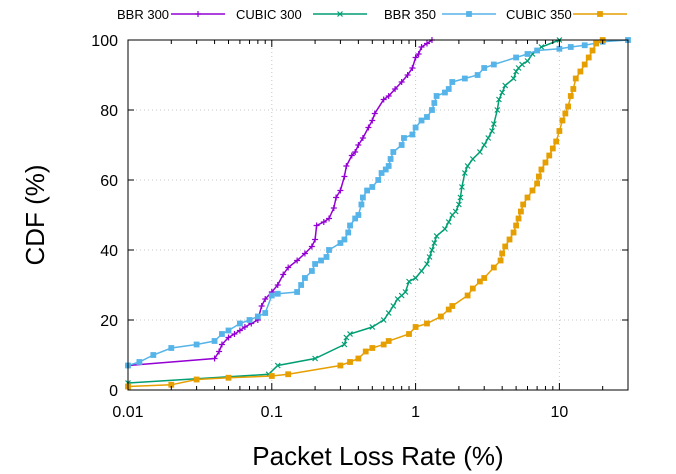 Image resolution: width=676 pixels, height=474 pixels. I want to click on x-tick-label: 1, so click(415, 412).